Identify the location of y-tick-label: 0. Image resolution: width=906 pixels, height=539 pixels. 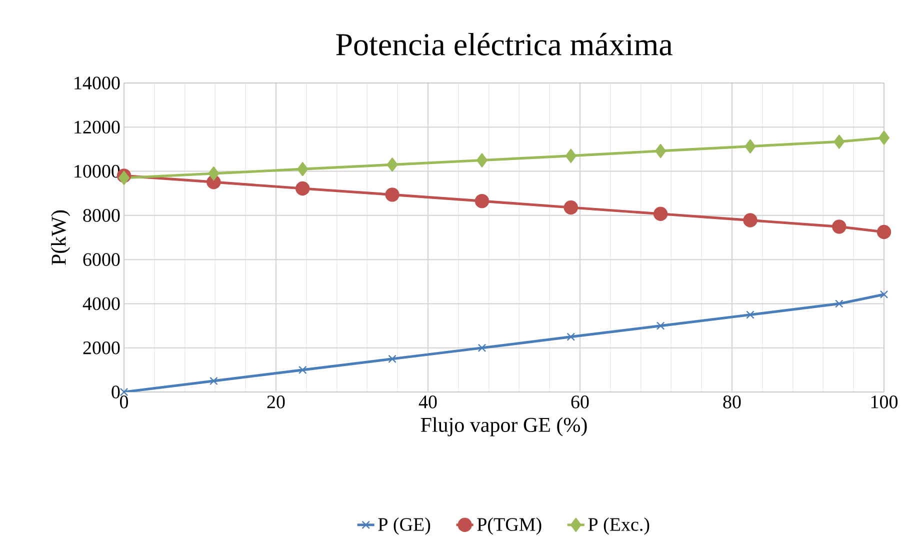
(116, 392).